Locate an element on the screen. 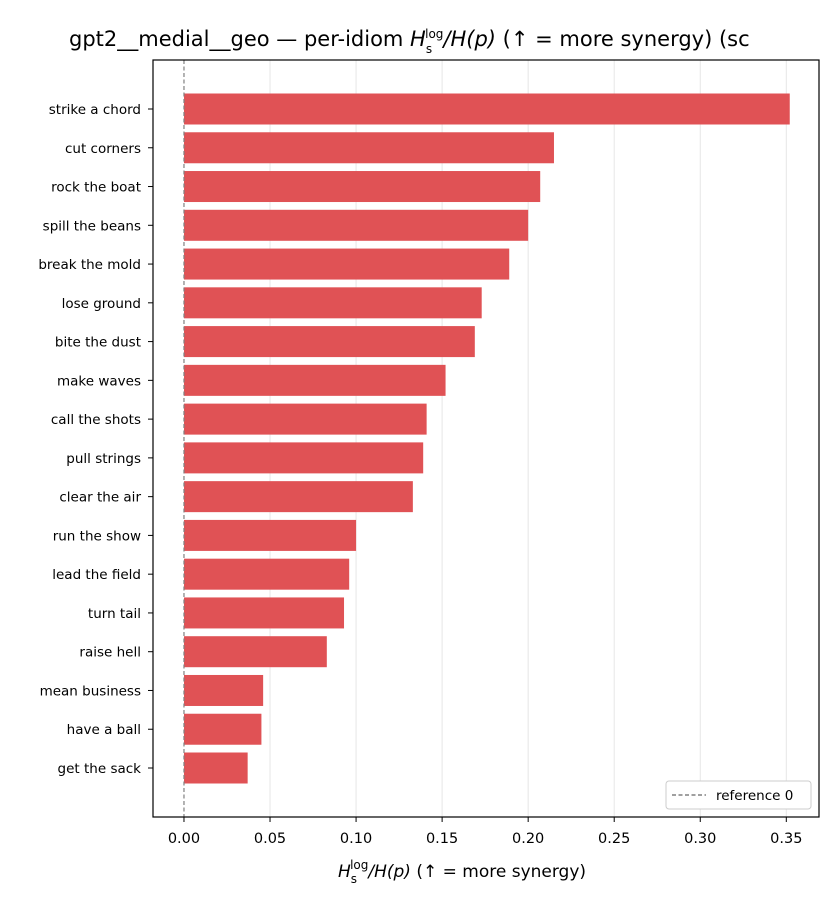 The width and height of the screenshot is (840, 910). y-tick-label: run the show is located at coordinates (97, 536).